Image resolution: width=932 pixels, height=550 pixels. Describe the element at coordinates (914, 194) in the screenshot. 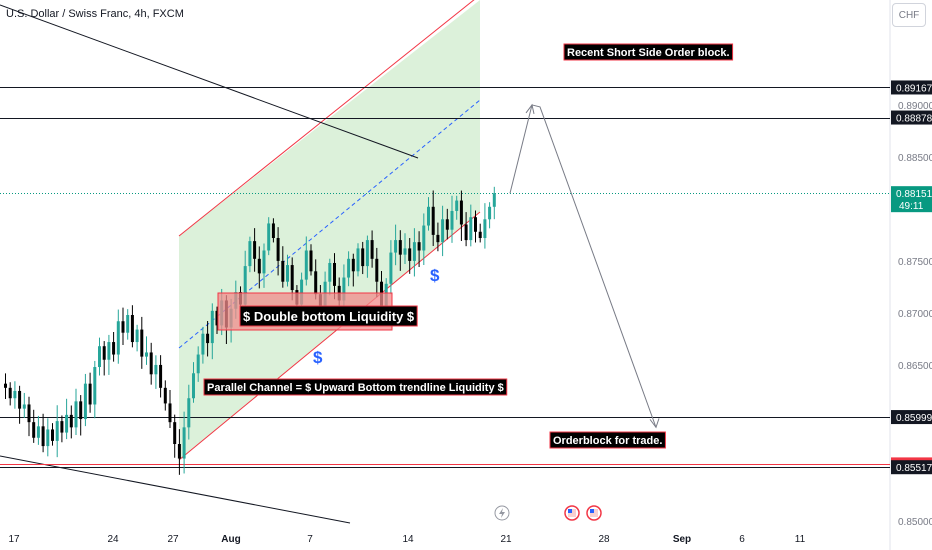

I see `price-level-badge-text: 0.88151` at that location.